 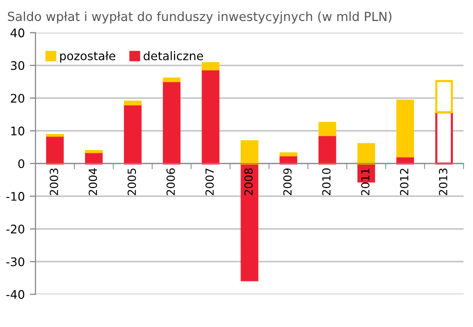 I want to click on y-tick-label: -10, so click(x=15, y=196).